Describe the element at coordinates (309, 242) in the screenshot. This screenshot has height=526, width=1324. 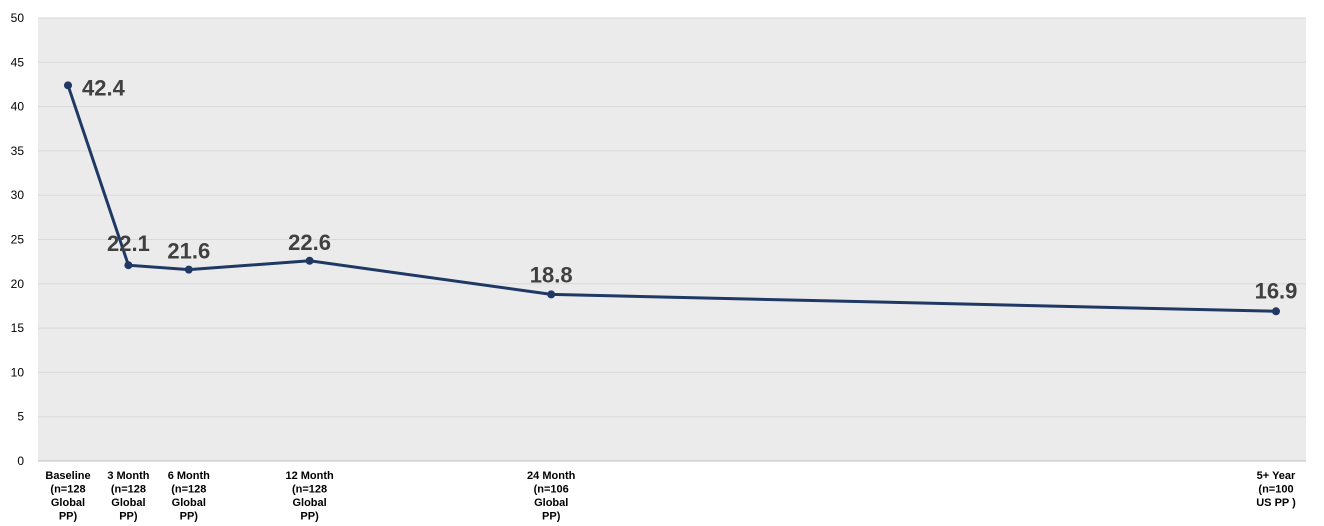
I see `data-label: 22.6` at that location.